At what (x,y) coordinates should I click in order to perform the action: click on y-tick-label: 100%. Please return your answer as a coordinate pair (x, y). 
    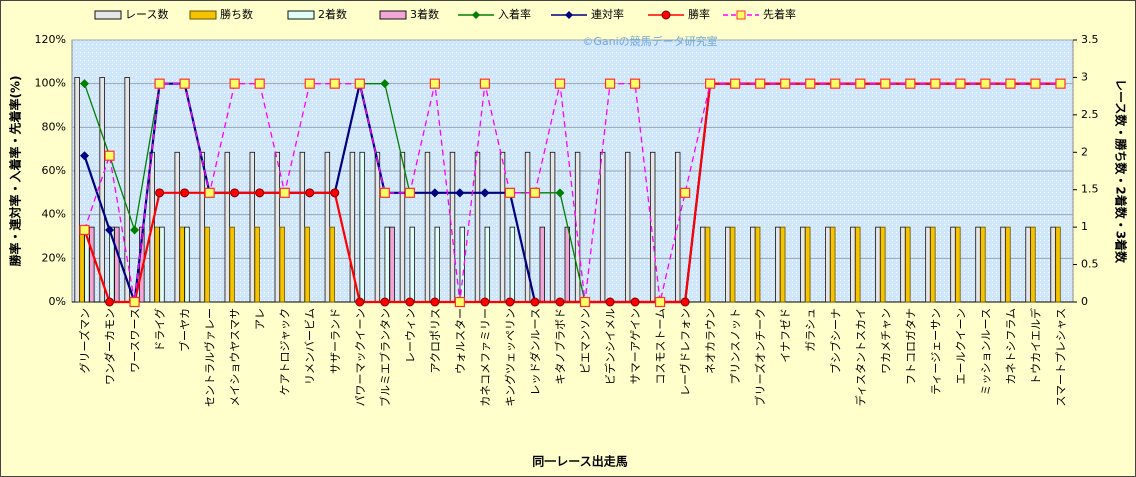
    Looking at the image, I should click on (50, 83).